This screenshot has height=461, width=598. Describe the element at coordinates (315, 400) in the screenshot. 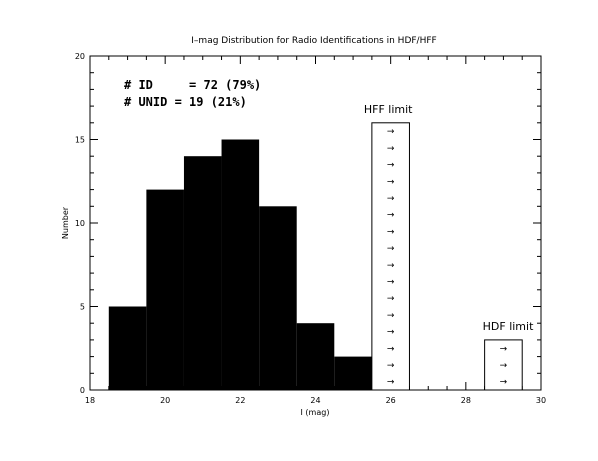

I see `x-tick-label: 24` at that location.